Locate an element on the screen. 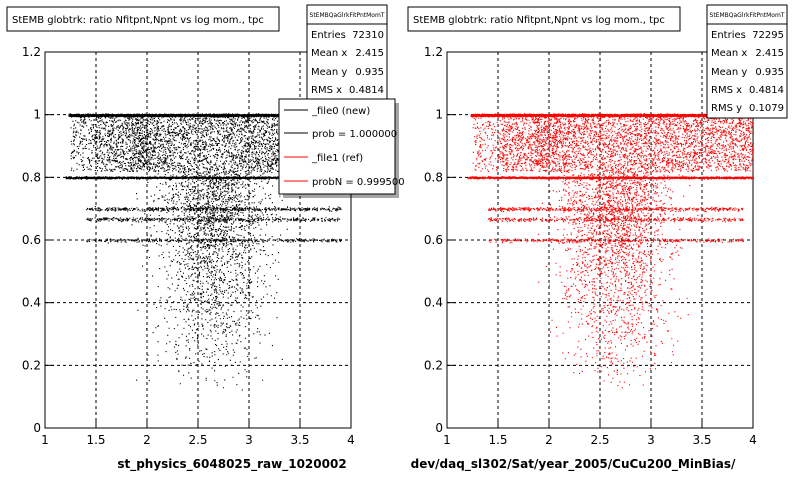  panel-2-x-tick-labels: 1 1.5 2 2.5 3 3.5 4 is located at coordinates (600, 440).